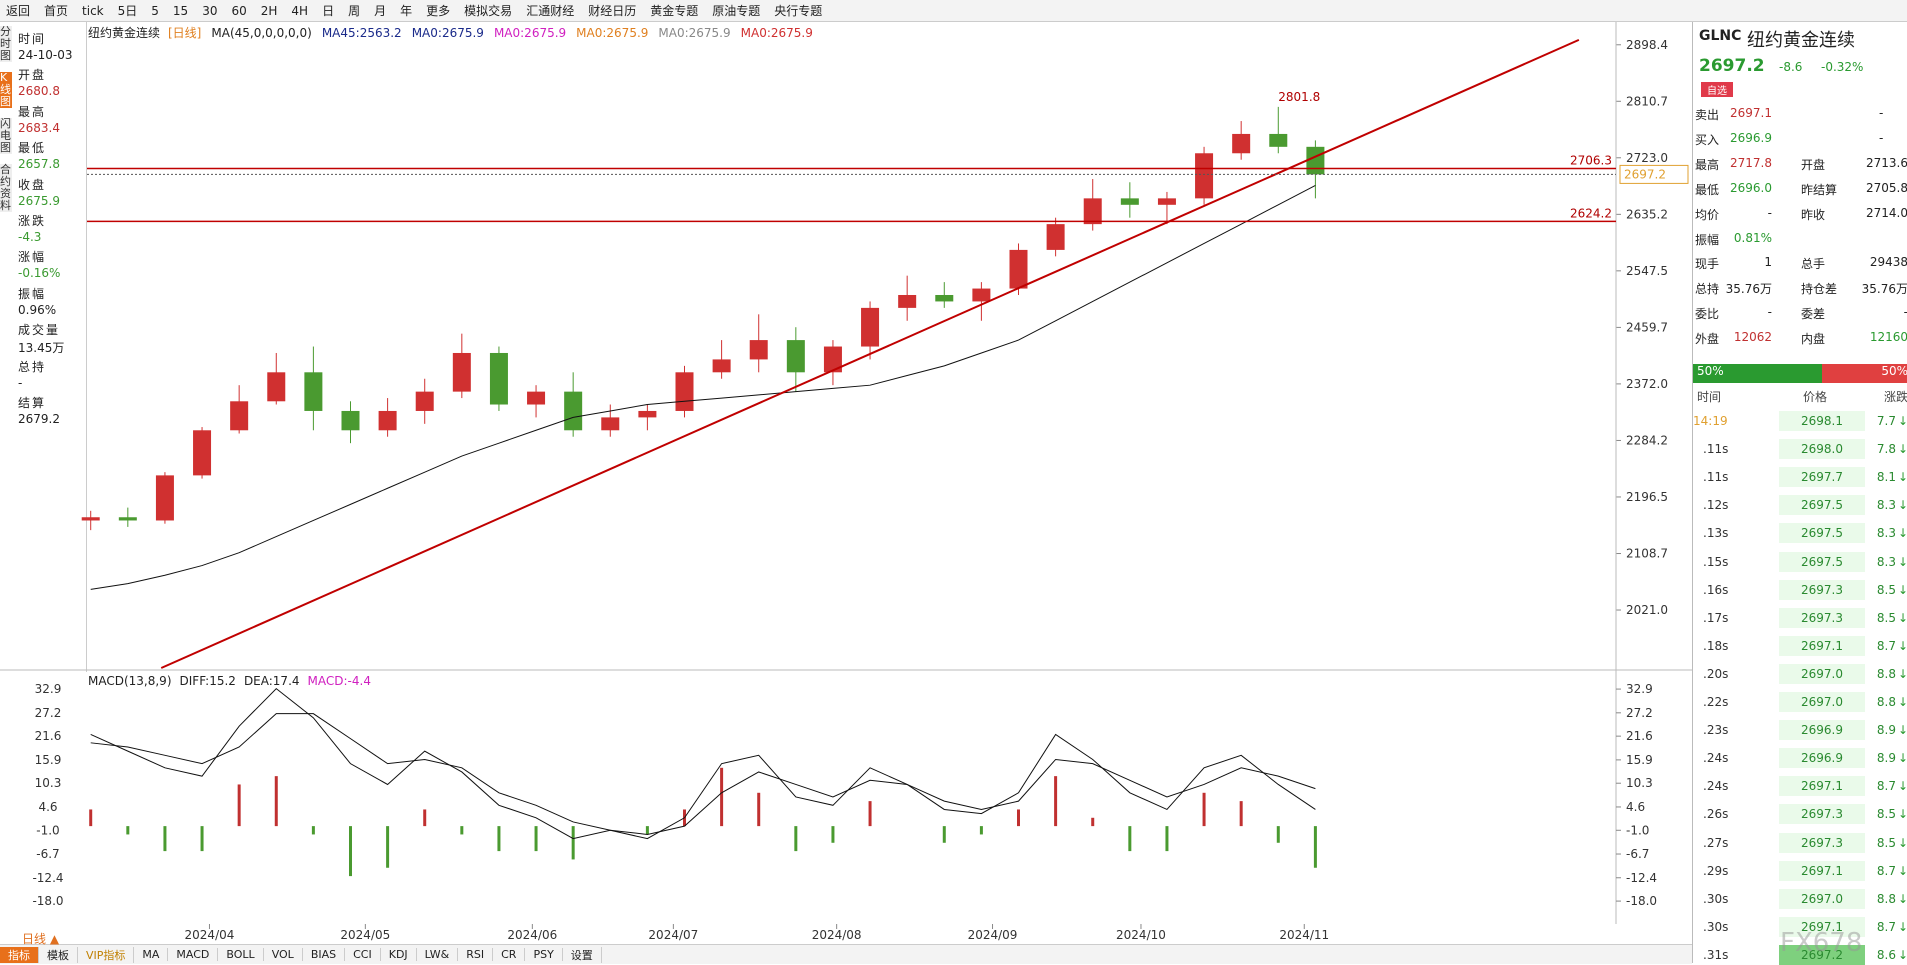 Image resolution: width=1907 pixels, height=965 pixels. Describe the element at coordinates (1716, 477) in the screenshot. I see `tick-time: .11s` at that location.